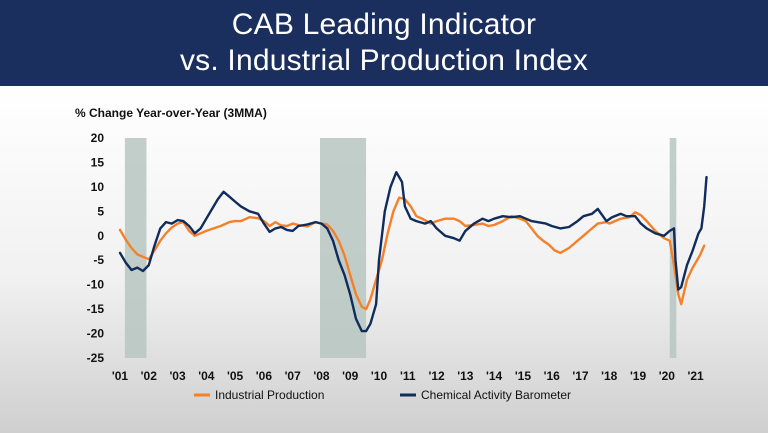 This screenshot has height=433, width=768. What do you see at coordinates (98, 187) in the screenshot?
I see `y-tick-label: 10` at bounding box center [98, 187].